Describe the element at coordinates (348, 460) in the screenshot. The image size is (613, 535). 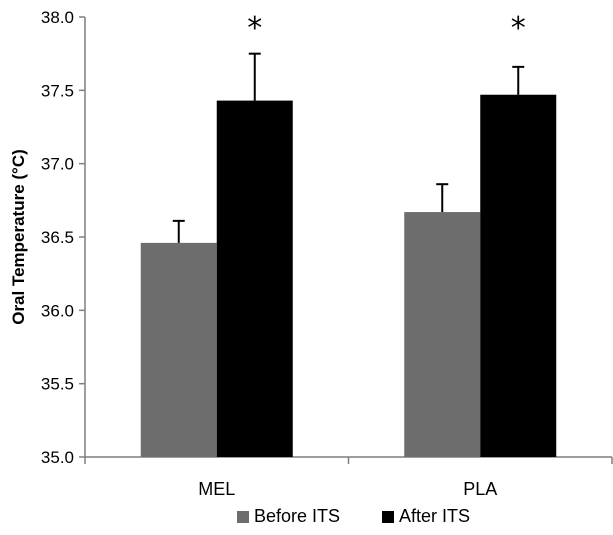
I see `x-ticks` at that location.